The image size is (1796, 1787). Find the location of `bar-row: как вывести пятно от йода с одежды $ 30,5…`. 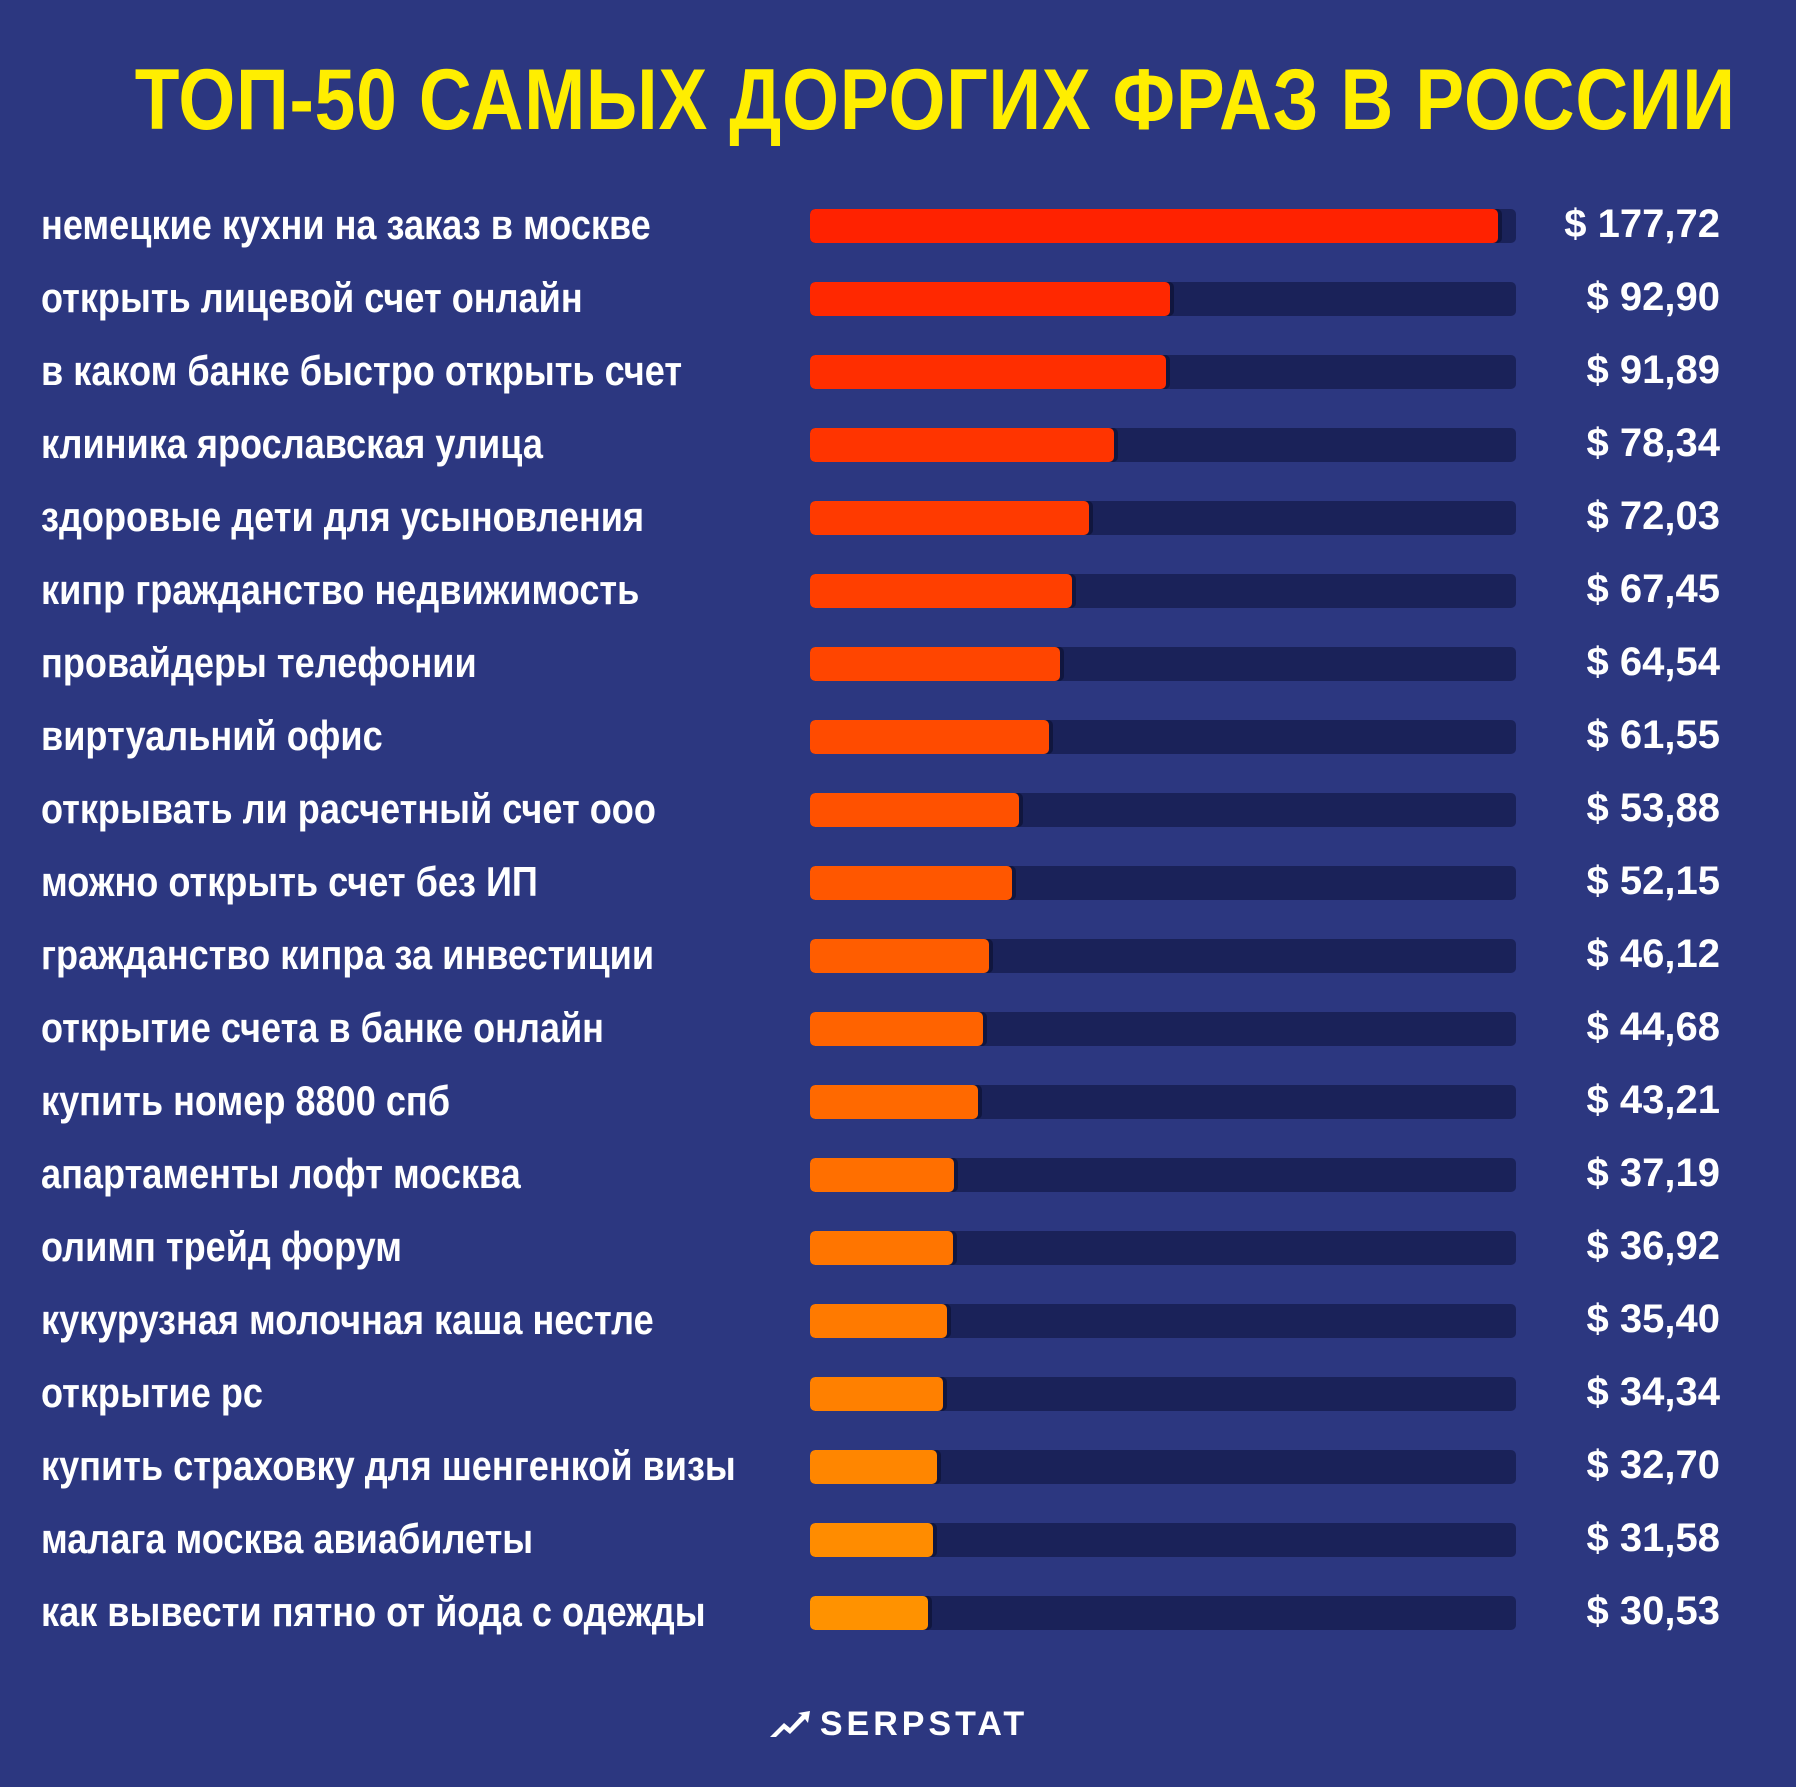

bar-row: как вывести пятно от йода с одежды $ 30,5… is located at coordinates (898, 1611).